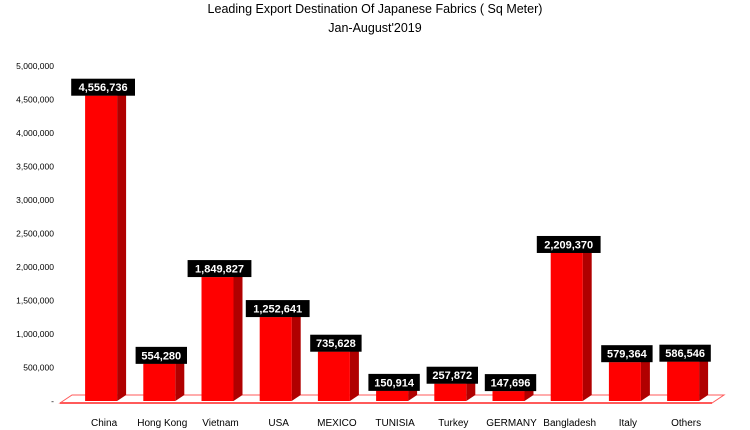 This screenshot has height=430, width=750. What do you see at coordinates (35, 334) in the screenshot?
I see `y-tick-label: 1,000,000` at bounding box center [35, 334].